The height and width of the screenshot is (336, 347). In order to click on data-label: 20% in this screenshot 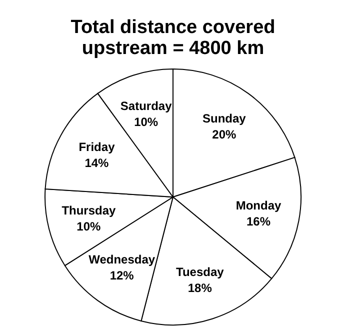, I will do `click(224, 135)`.